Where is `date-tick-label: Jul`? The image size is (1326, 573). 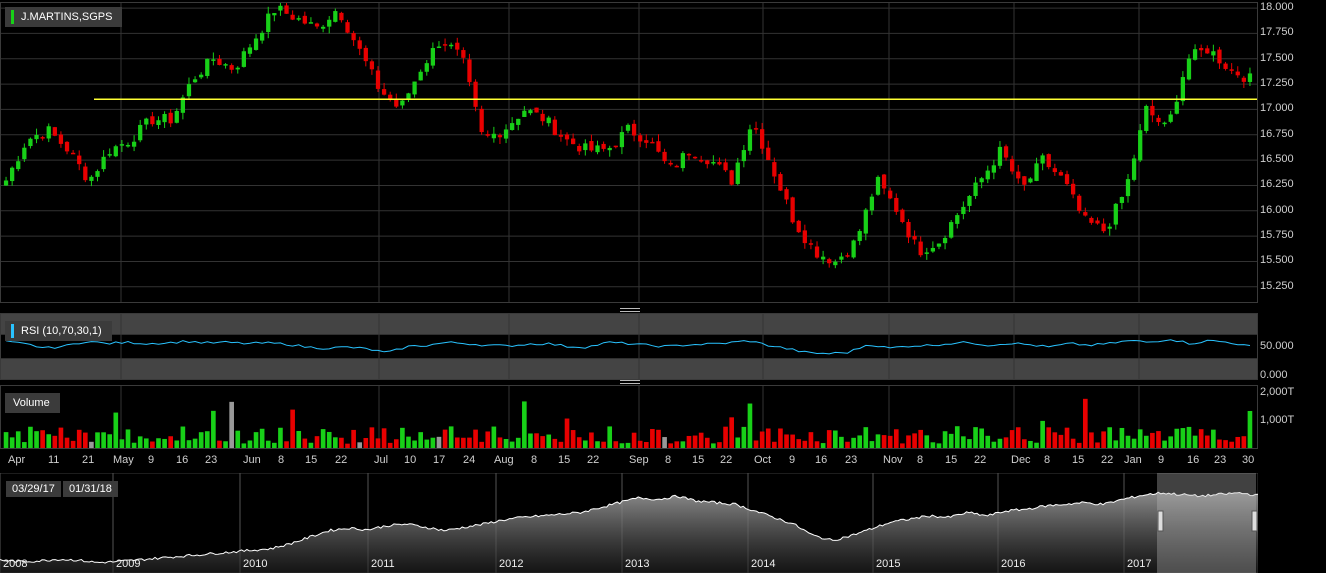
date-tick-label: Jul is located at coordinates (381, 460).